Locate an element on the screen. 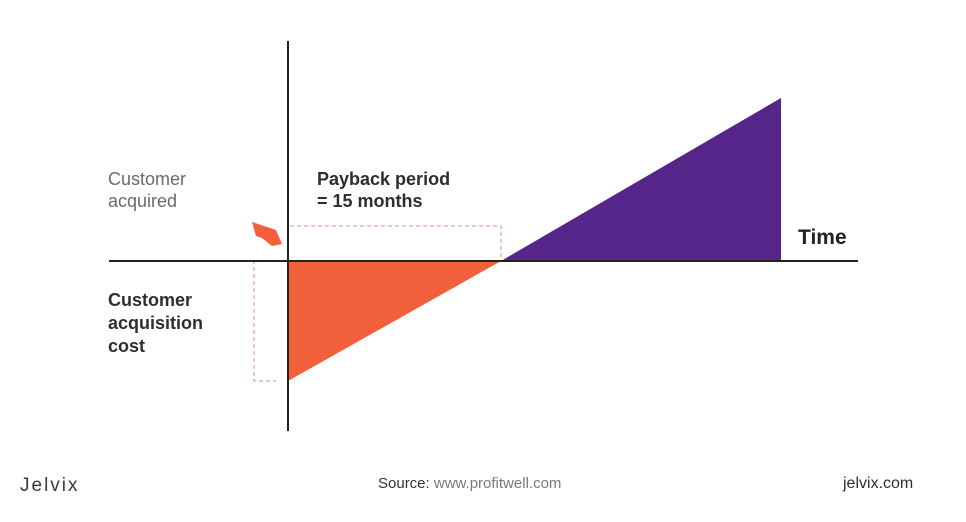 Image resolution: width=966 pixels, height=522 pixels. customer-acquired-line-1: Customer is located at coordinates (147, 179).